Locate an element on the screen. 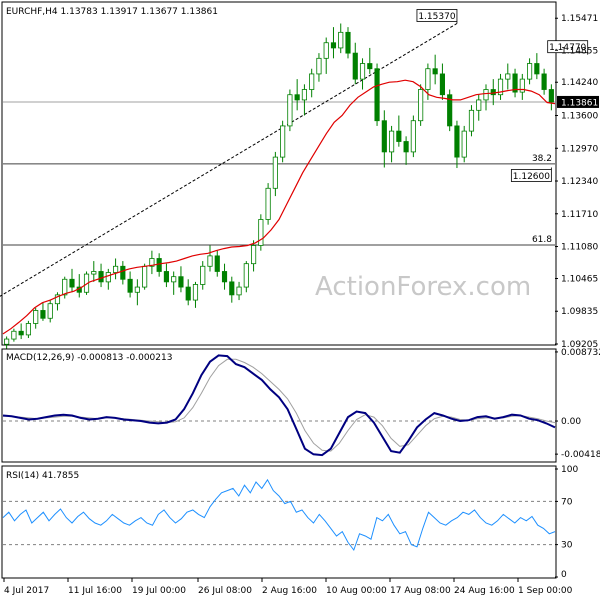 The image size is (600, 600). annotation-label: 1.14770 is located at coordinates (567, 48).